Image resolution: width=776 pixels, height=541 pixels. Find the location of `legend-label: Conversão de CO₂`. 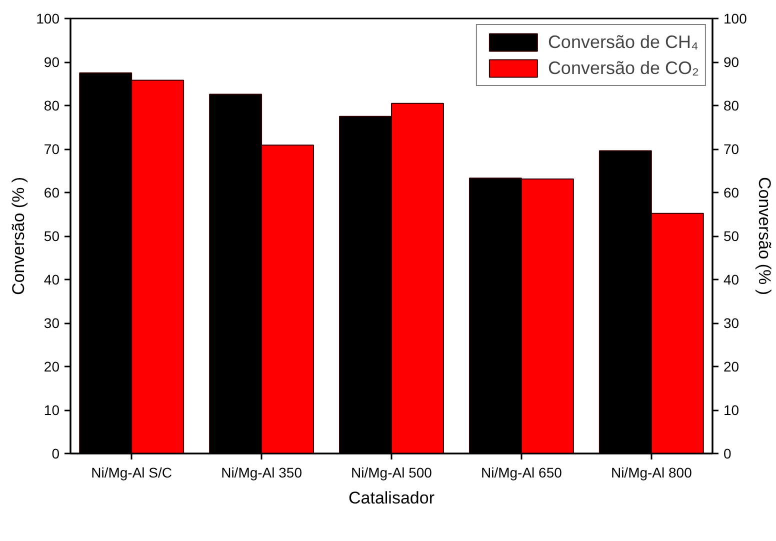

legend-label: Conversão de CO₂ is located at coordinates (623, 68).